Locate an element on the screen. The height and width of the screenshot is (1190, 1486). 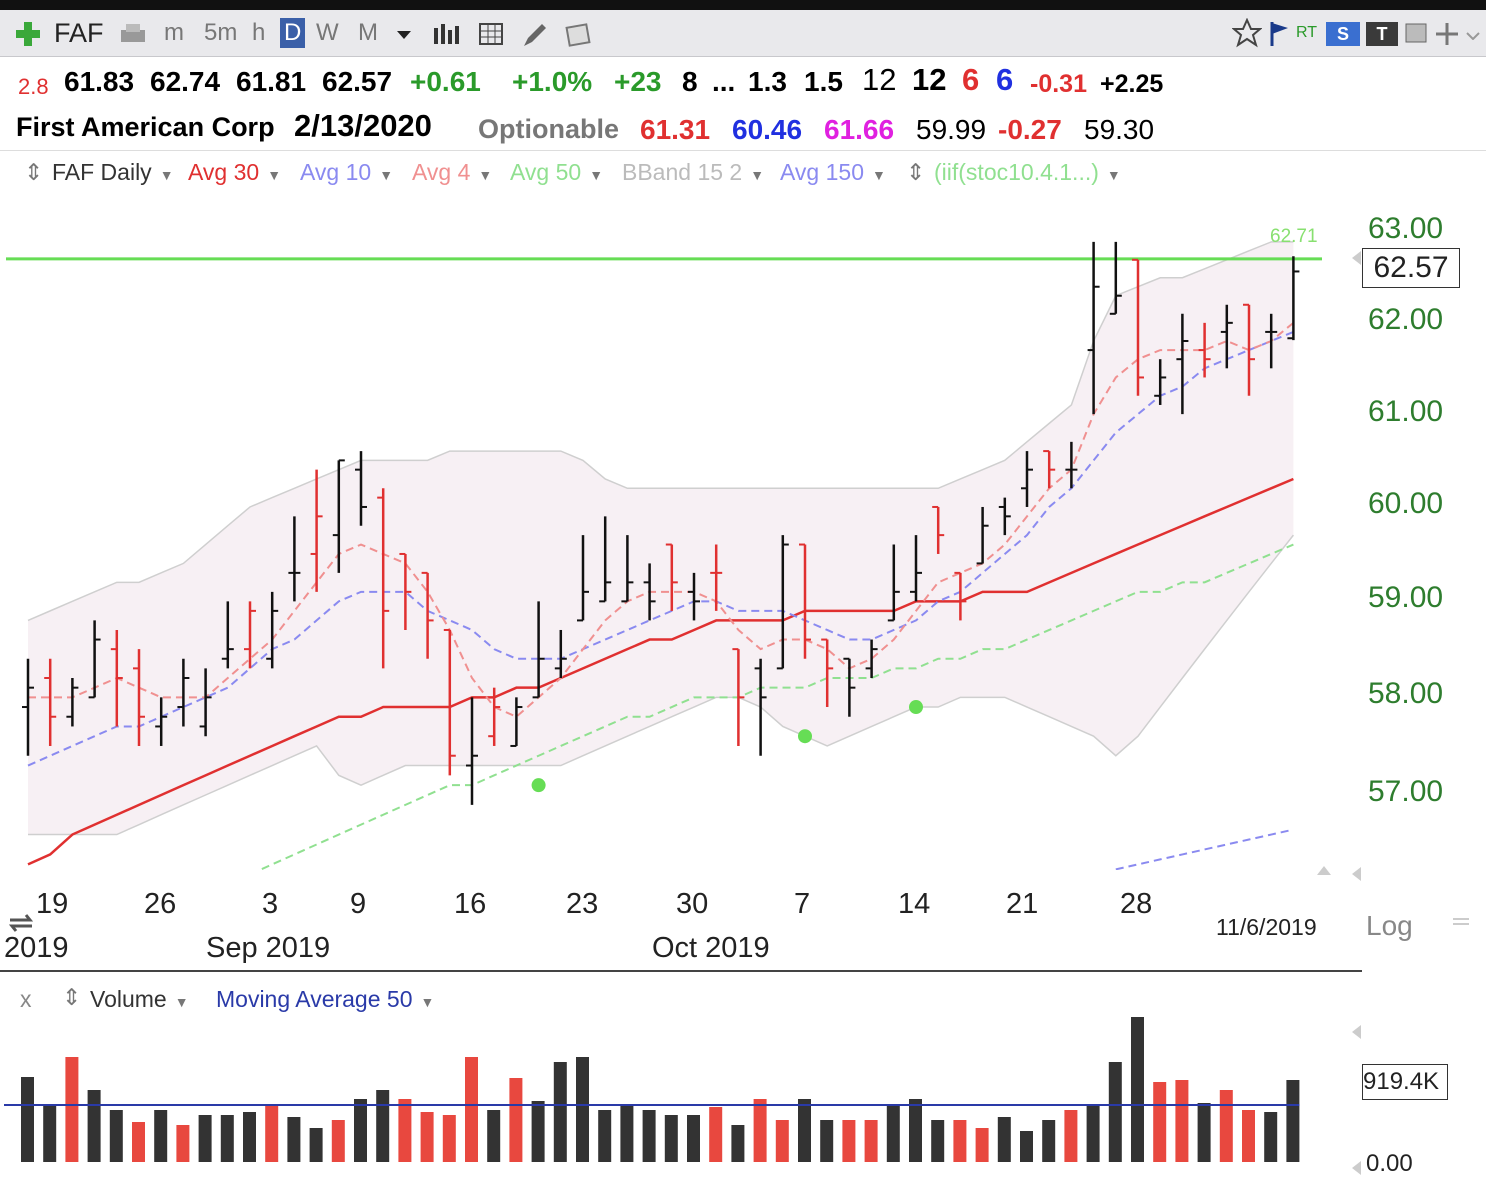
optionable-label: Optionable is located at coordinates (548, 129).